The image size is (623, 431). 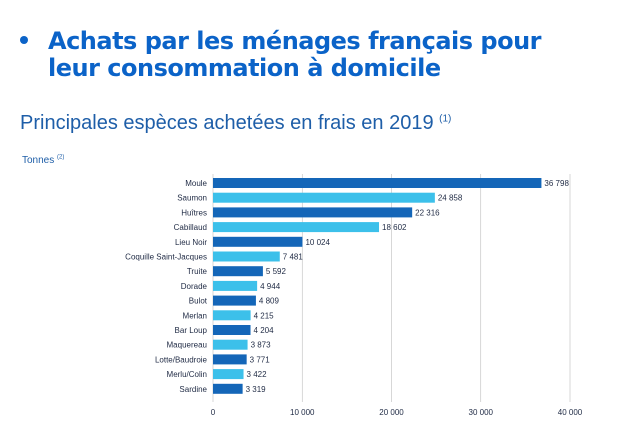 I want to click on chart-title-footnote: (1), so click(x=445, y=119).